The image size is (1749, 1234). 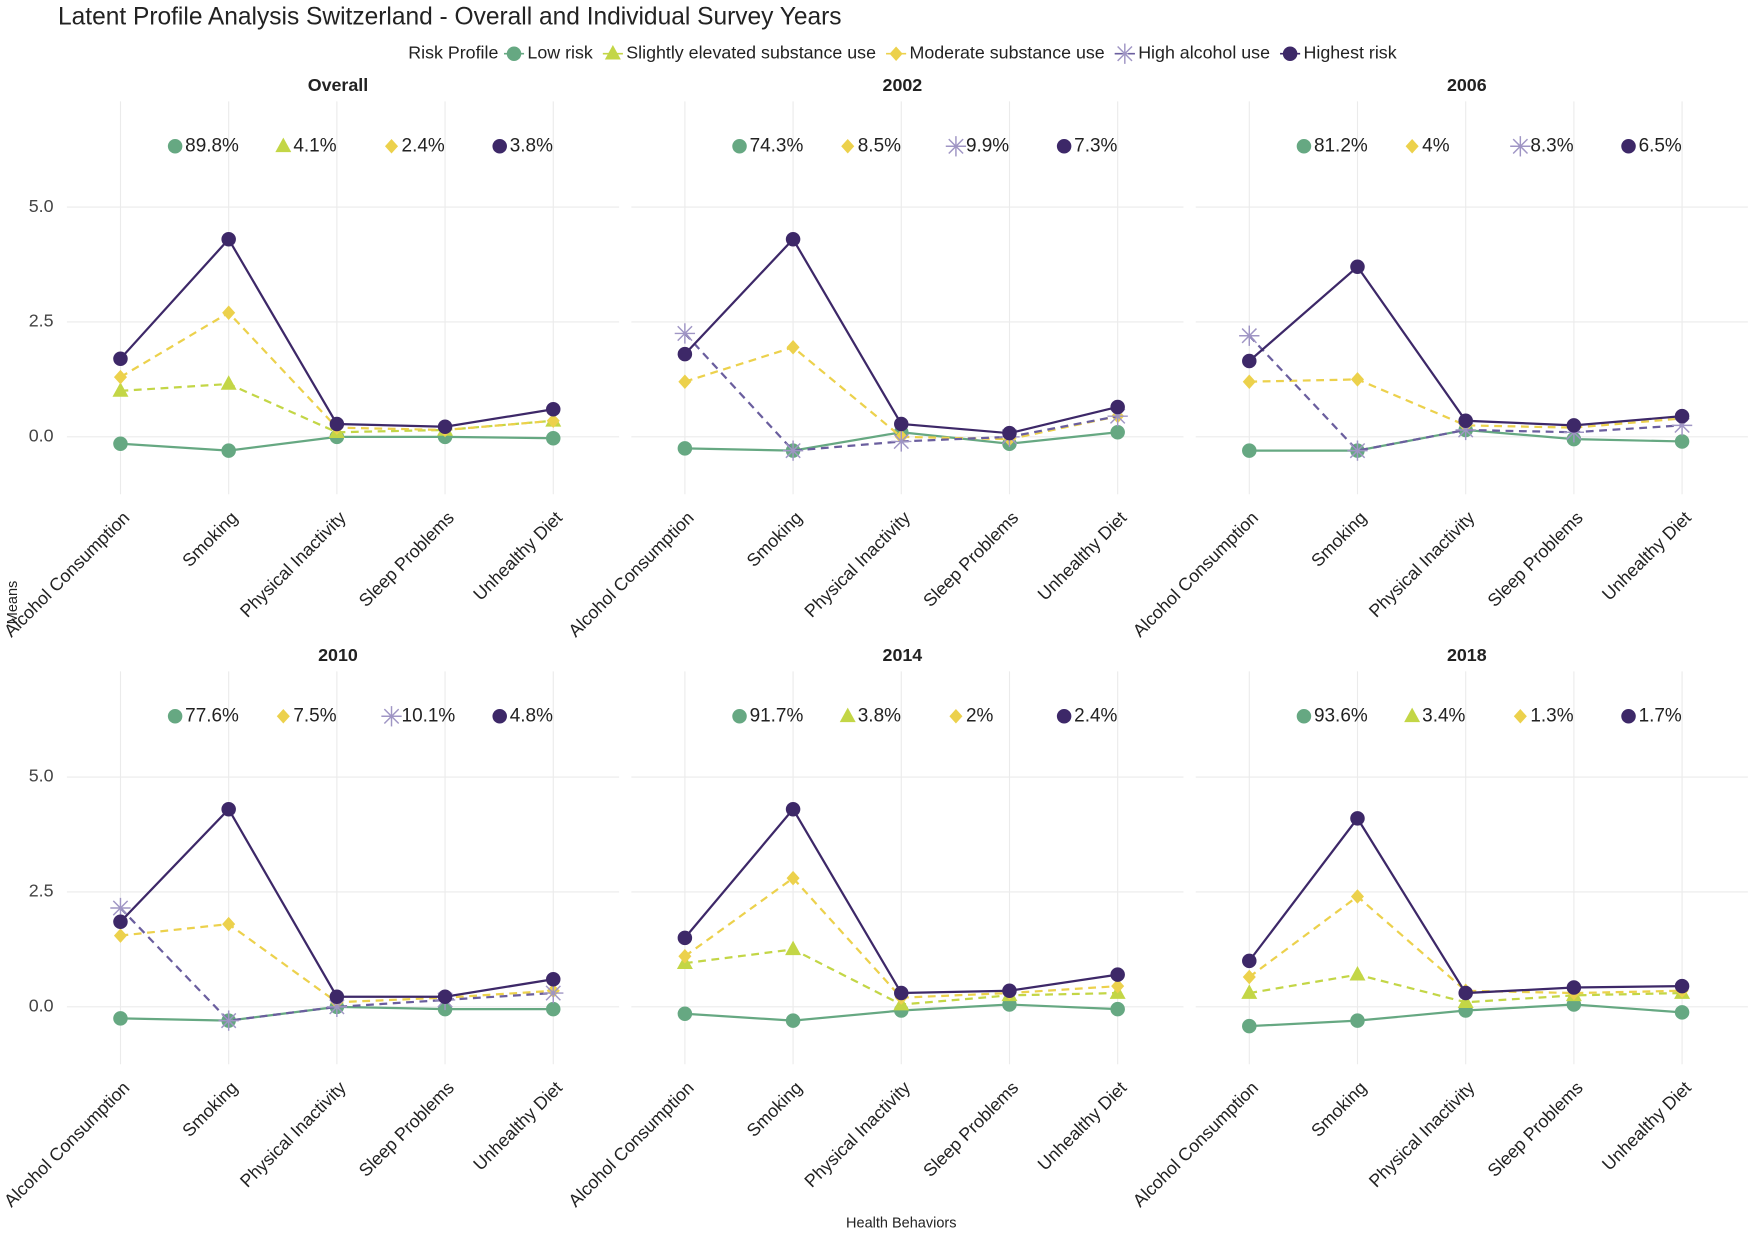 I want to click on y-tick-label: 0.0, so click(x=41, y=1006).